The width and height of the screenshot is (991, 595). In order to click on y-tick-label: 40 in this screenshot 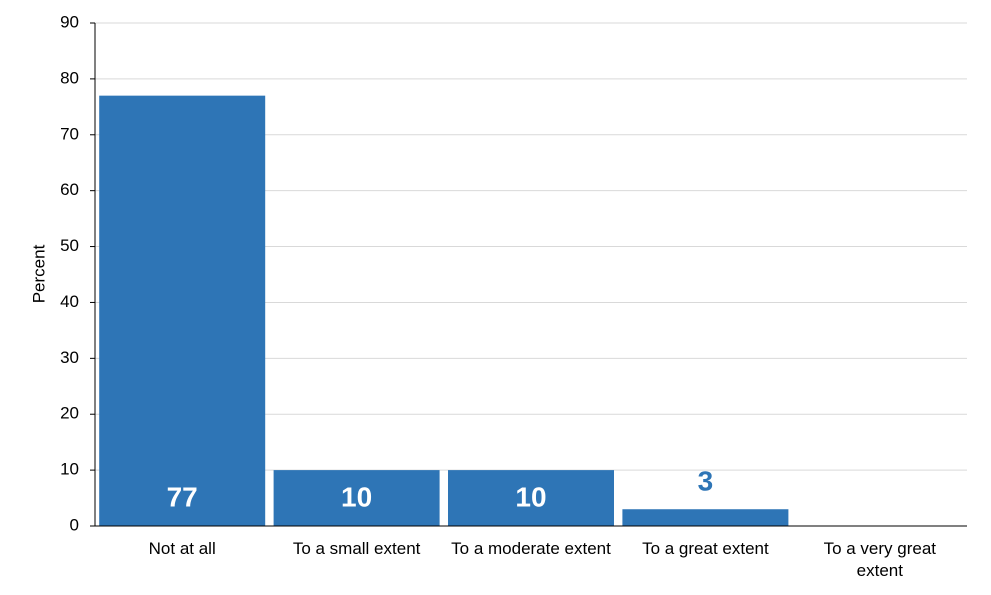, I will do `click(69, 301)`.